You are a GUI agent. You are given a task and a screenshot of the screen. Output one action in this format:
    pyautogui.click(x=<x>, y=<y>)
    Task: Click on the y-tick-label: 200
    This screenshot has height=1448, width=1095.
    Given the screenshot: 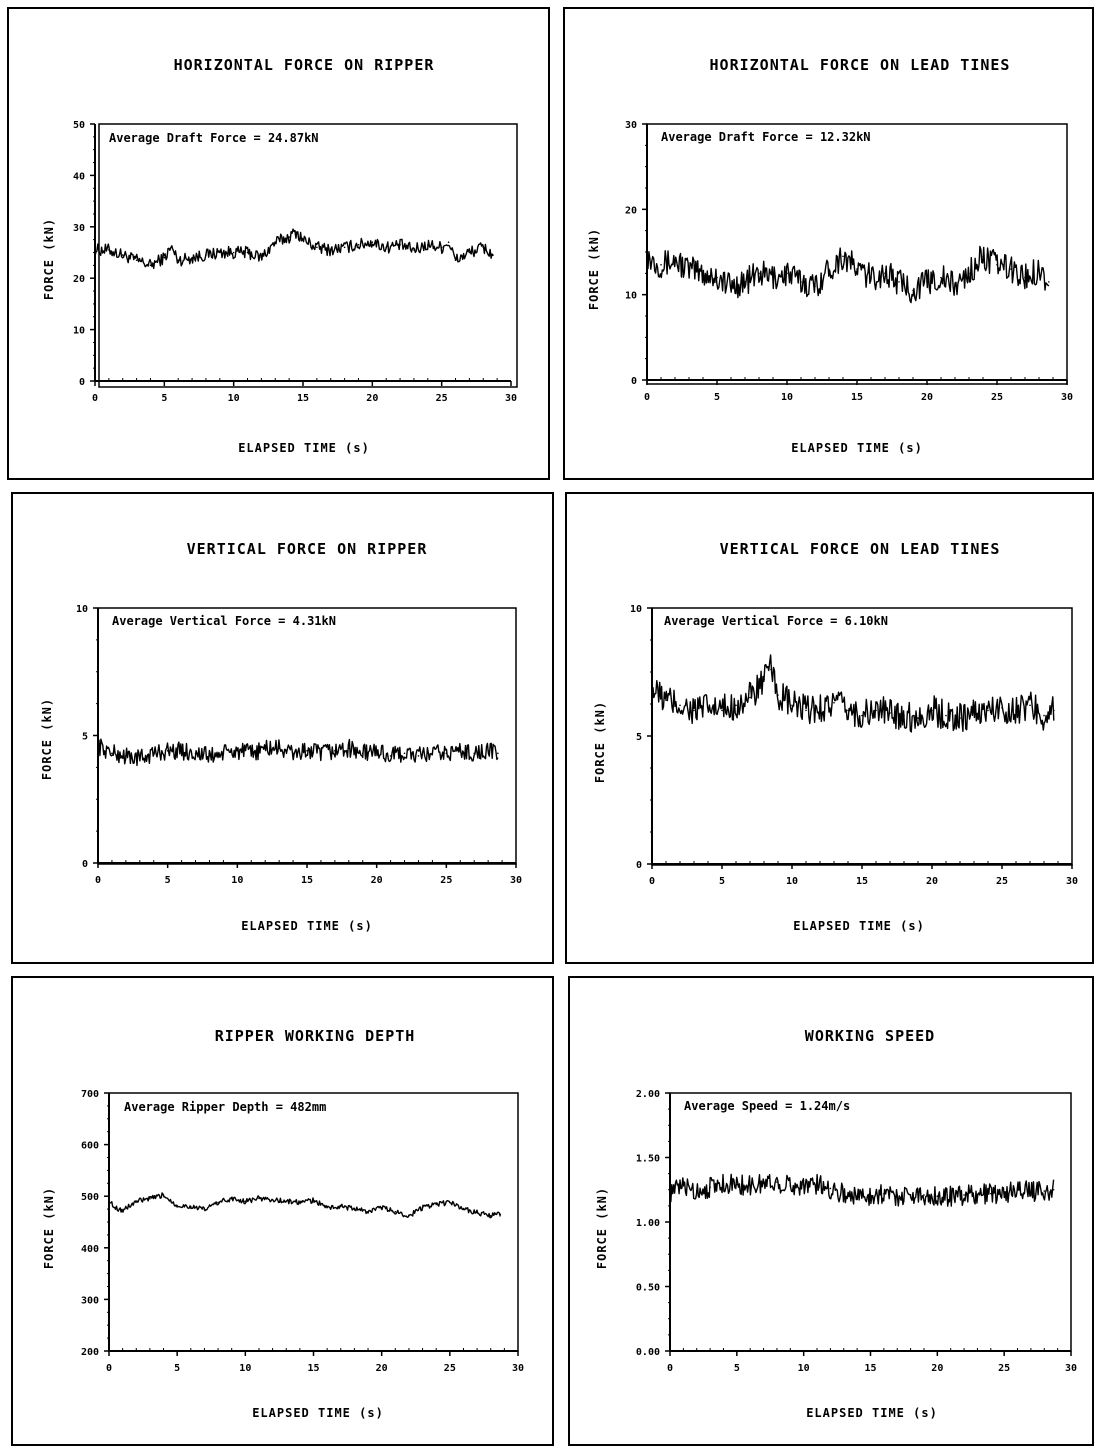 What is the action you would take?
    pyautogui.click(x=90, y=1352)
    